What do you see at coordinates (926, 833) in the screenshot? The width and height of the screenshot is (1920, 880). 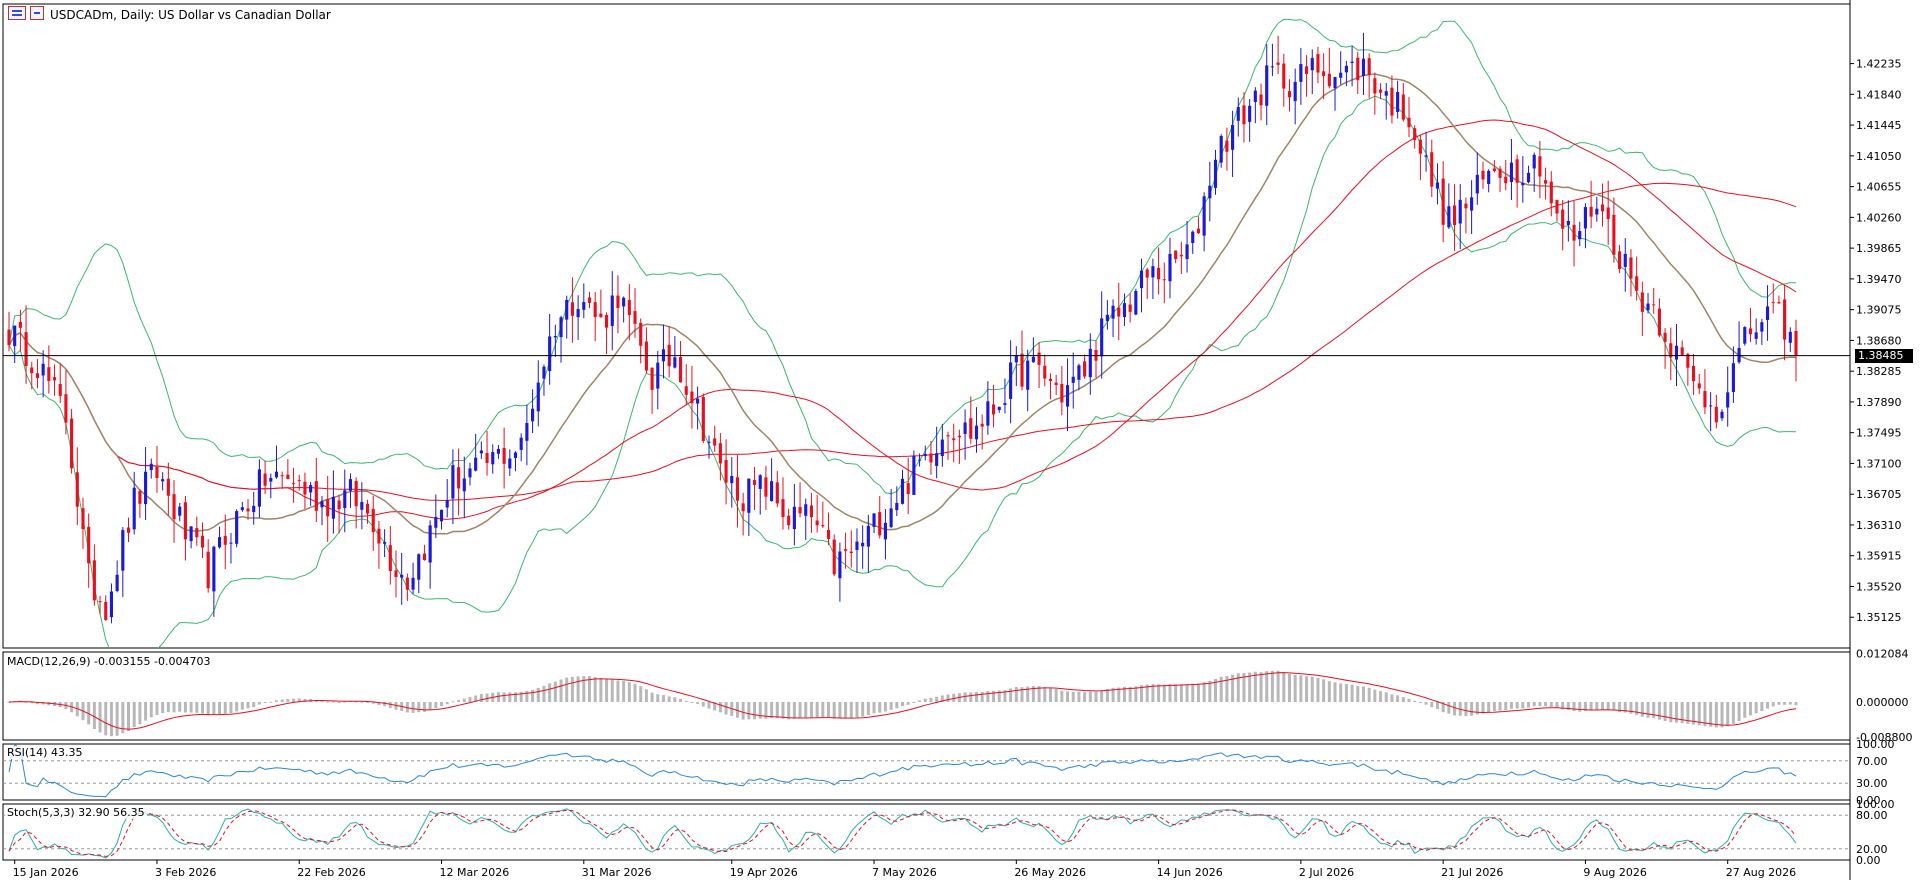 I see `stoch-panel` at bounding box center [926, 833].